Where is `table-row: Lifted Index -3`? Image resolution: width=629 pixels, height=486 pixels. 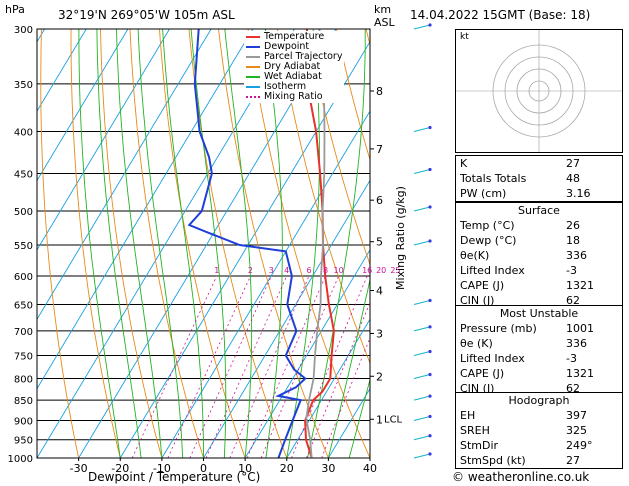 table-row: Lifted Index -3 is located at coordinates (539, 358).